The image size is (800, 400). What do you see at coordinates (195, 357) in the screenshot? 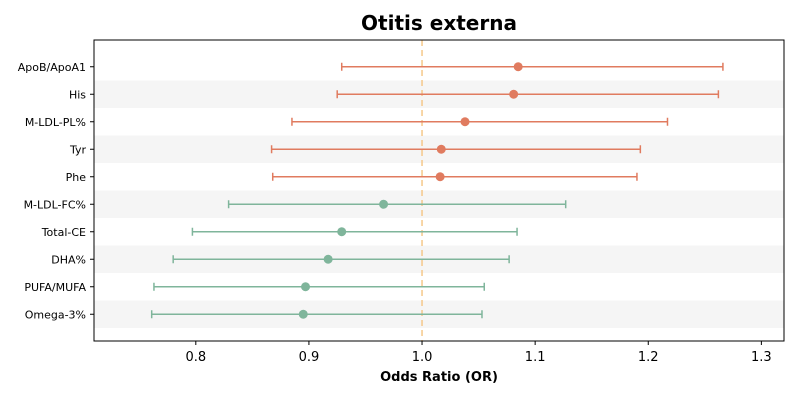
I see `x-tick-label: 0.8` at bounding box center [195, 357].